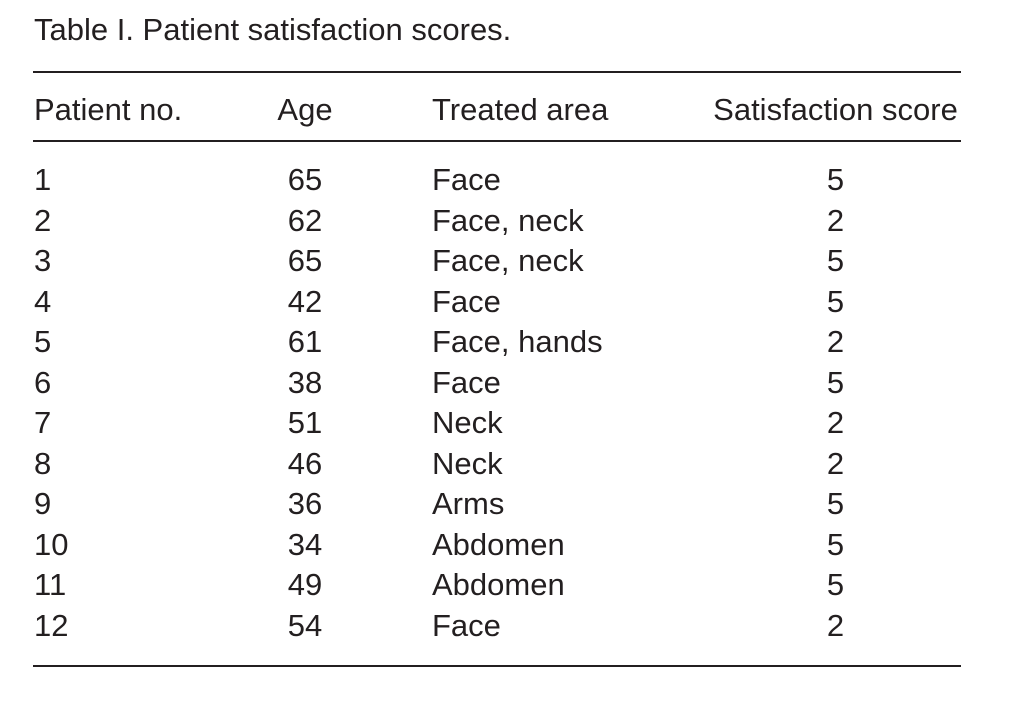  Describe the element at coordinates (537, 107) in the screenshot. I see `column-header-treated-area: Treated area` at that location.